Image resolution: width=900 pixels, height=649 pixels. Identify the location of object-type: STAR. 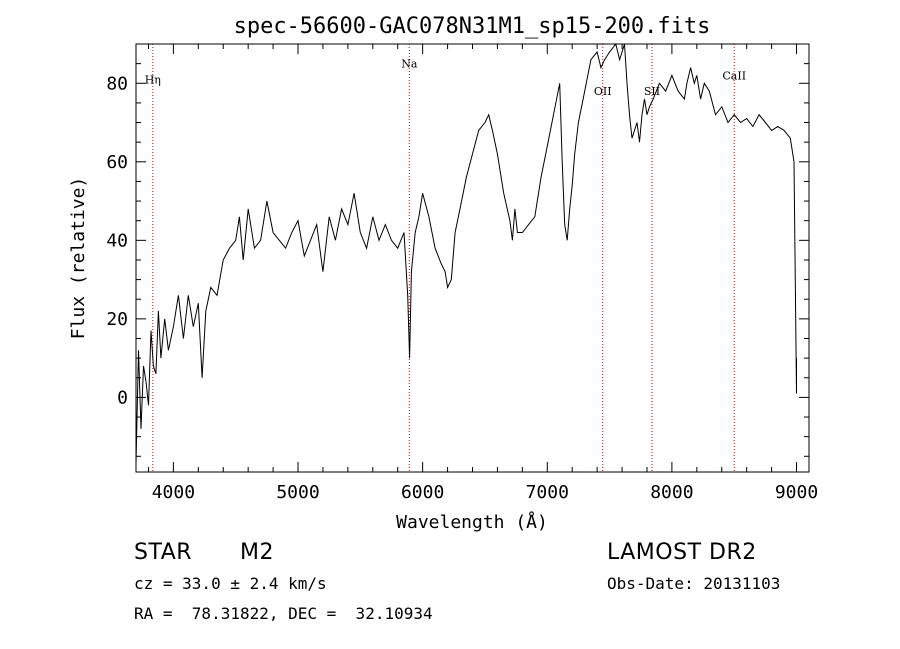
(163, 552).